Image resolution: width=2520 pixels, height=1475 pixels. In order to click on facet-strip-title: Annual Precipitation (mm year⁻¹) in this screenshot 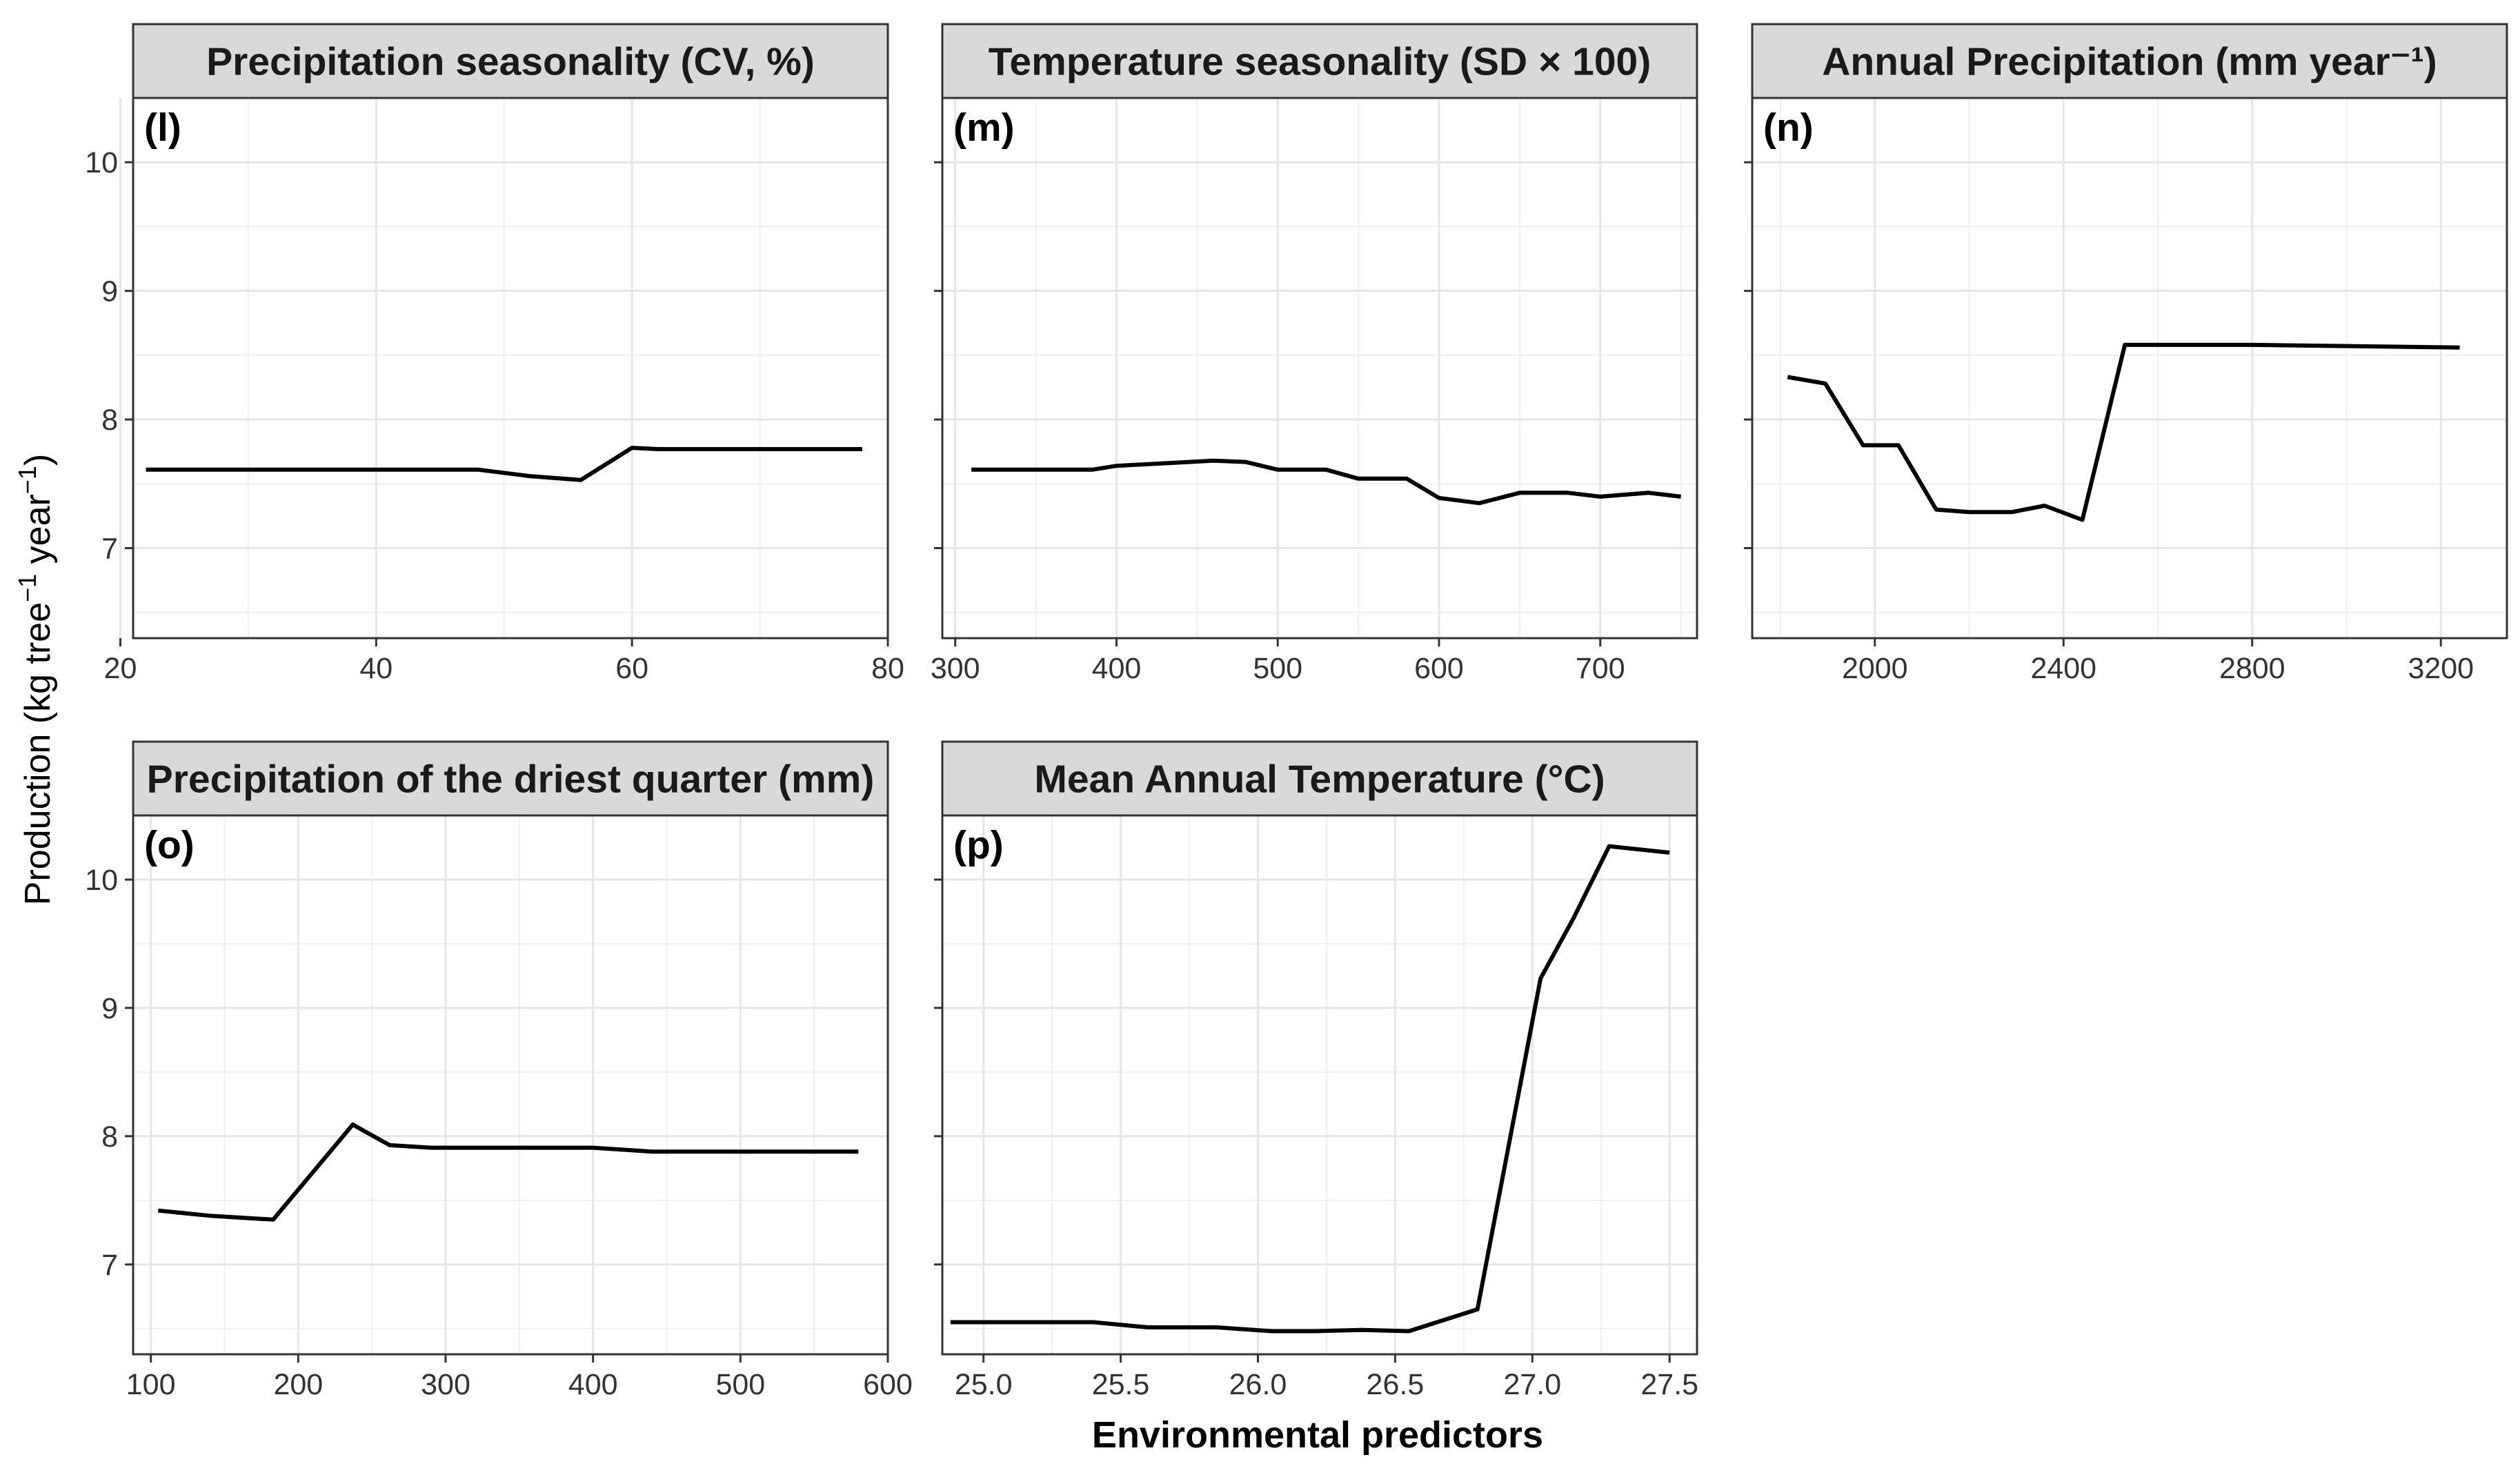, I will do `click(2129, 62)`.